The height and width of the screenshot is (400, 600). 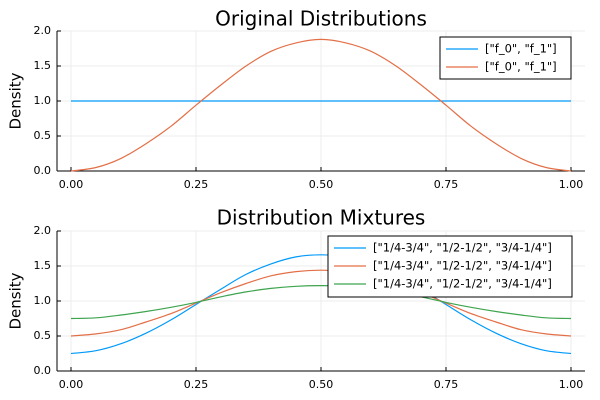 What do you see at coordinates (462, 266) in the screenshot?
I see `legend-label-2: ["1/4-3/4", "1/2-1/2", "3/4-1/4"]` at bounding box center [462, 266].